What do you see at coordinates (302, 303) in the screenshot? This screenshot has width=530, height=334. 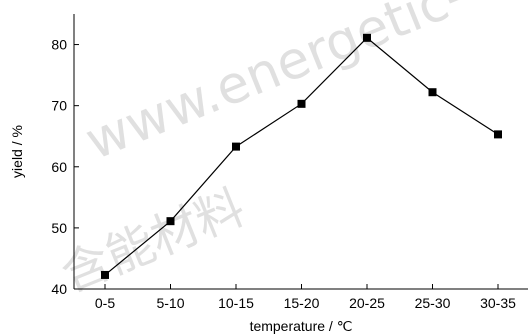 I see `x-tick-label: 15-20` at bounding box center [302, 303].